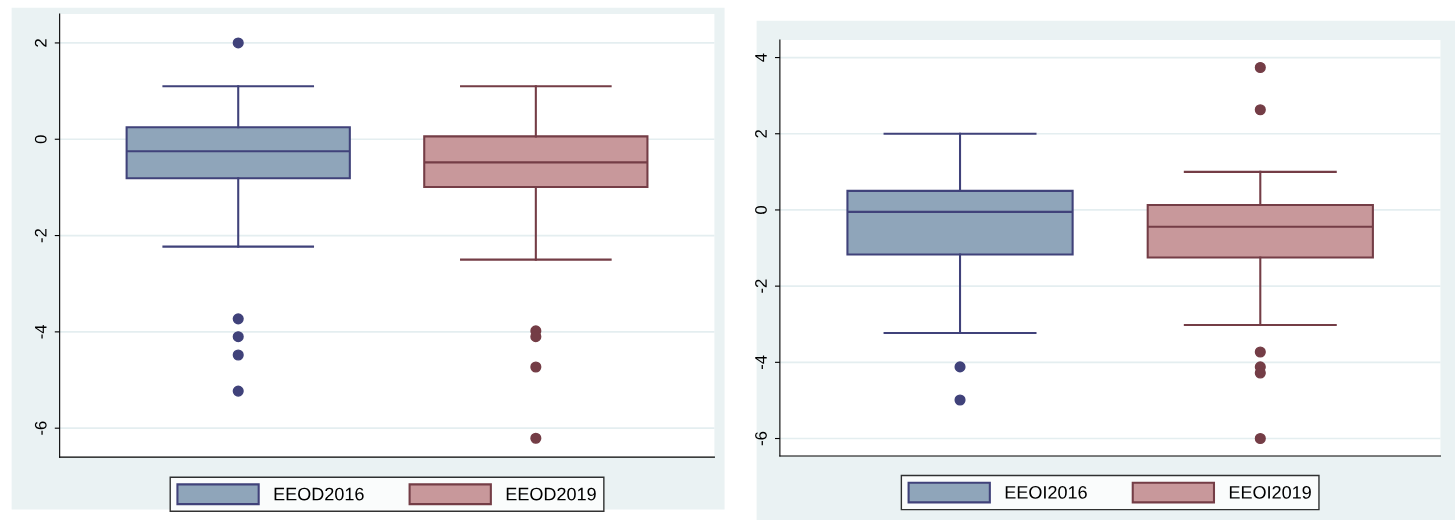  I want to click on y-tick-label: 4, so click(761, 57).